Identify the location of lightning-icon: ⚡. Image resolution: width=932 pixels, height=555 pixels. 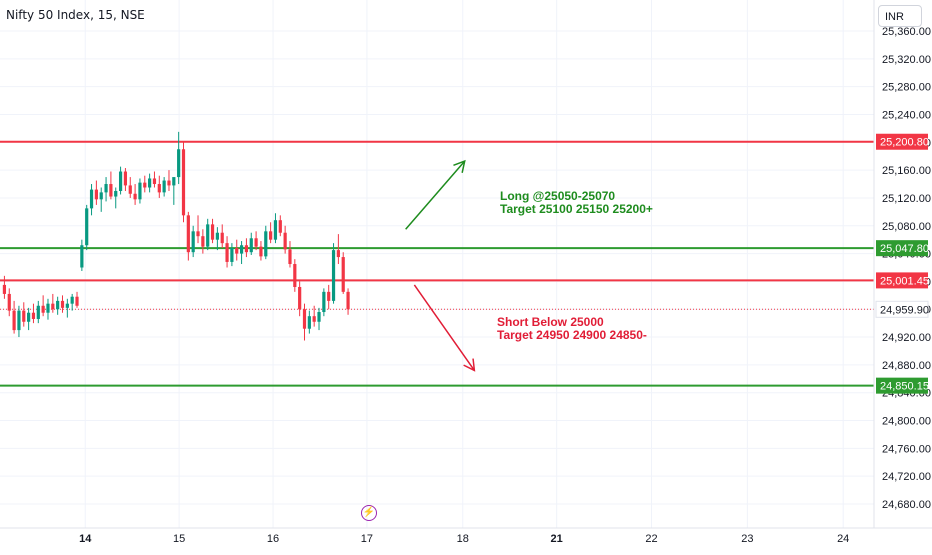
(369, 513).